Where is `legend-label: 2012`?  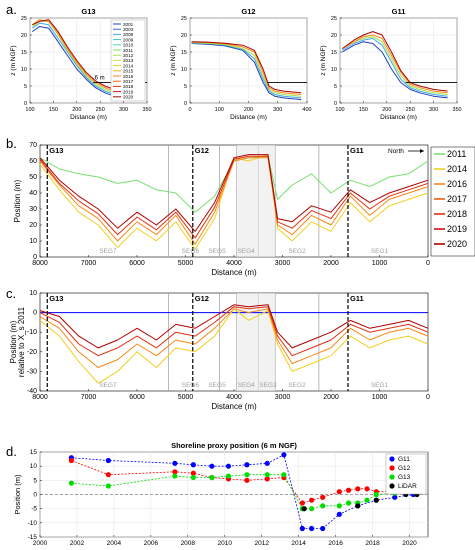 legend-label: 2012 is located at coordinates (128, 55).